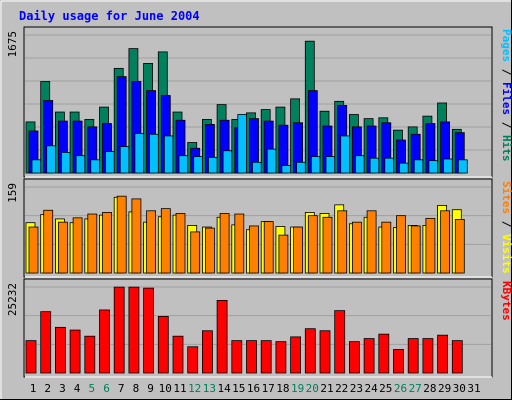  What do you see at coordinates (356, 388) in the screenshot?
I see `day-label: 23` at bounding box center [356, 388].